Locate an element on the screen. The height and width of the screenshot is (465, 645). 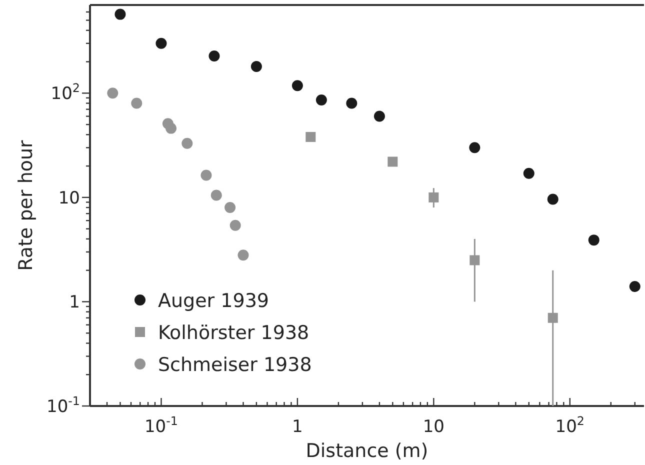
x-axis-title: Distance (m) is located at coordinates (367, 451).